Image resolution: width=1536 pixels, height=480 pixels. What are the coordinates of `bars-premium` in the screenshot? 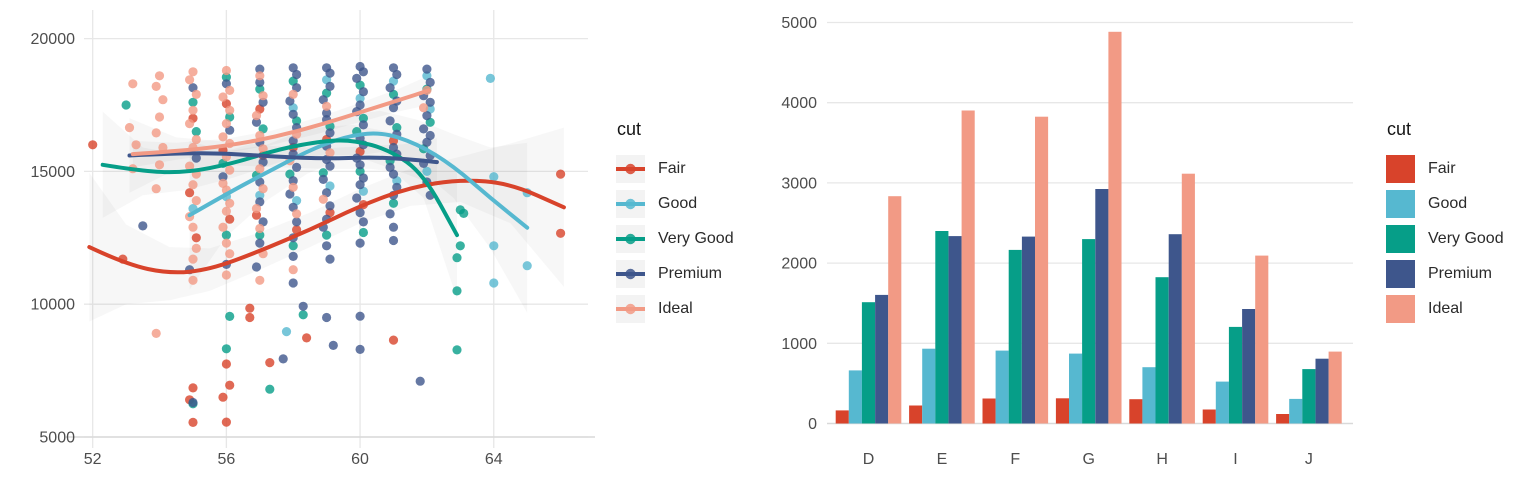 It's located at (1102, 306).